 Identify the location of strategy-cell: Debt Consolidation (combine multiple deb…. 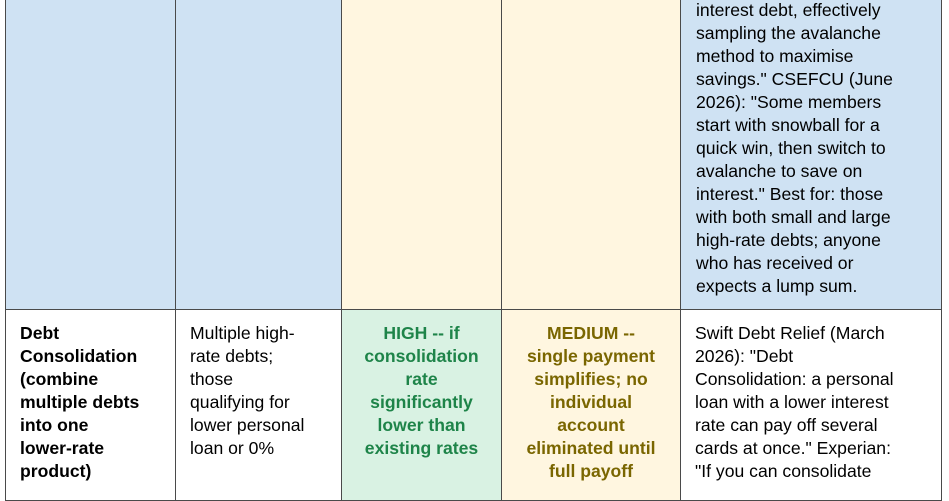
(90, 405).